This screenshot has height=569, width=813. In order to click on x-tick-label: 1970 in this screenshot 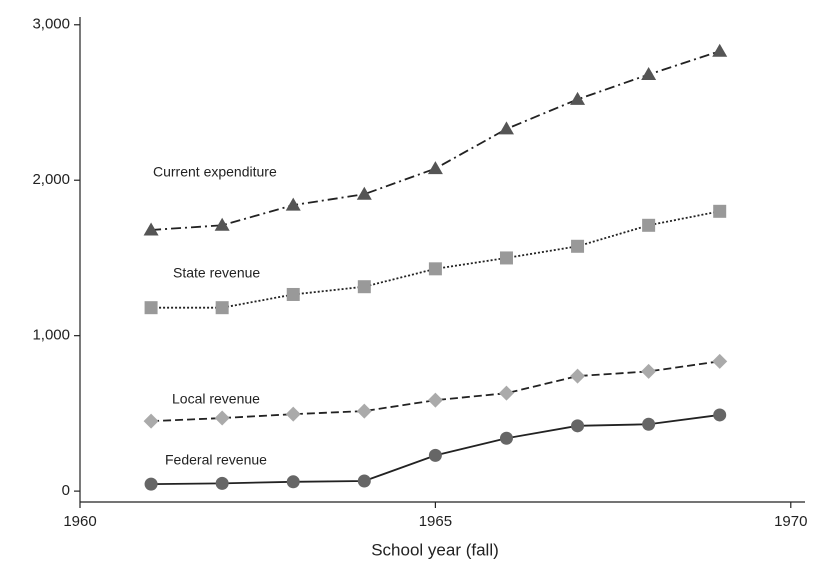, I will do `click(790, 521)`.